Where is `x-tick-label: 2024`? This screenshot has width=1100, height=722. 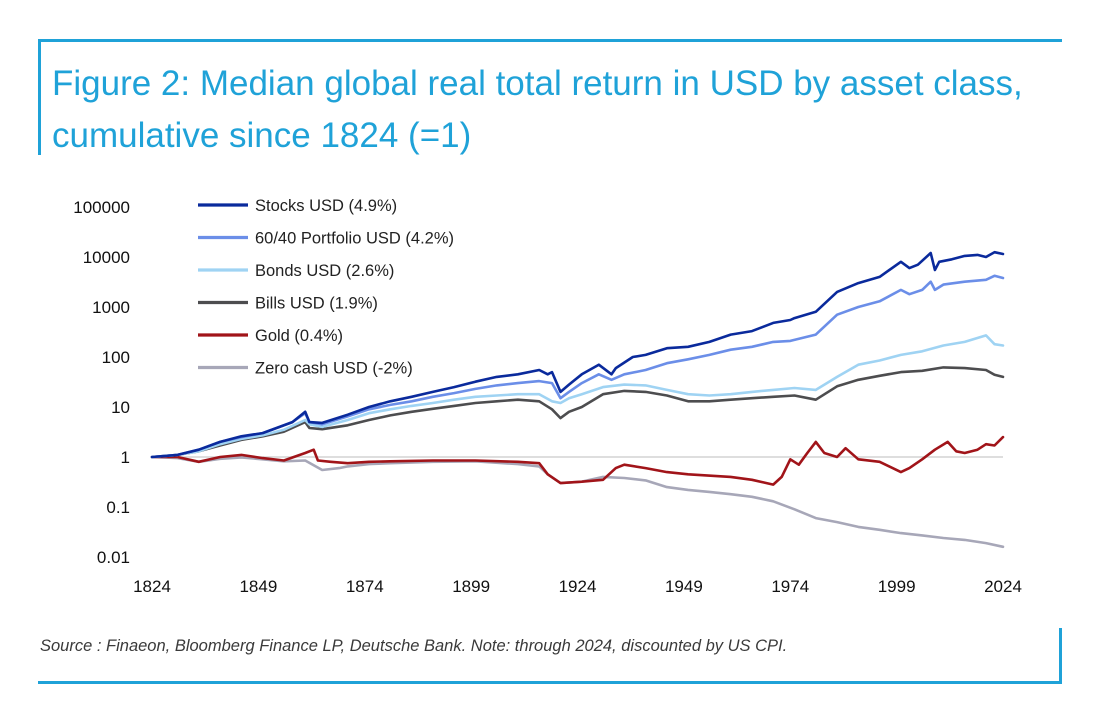 x-tick-label: 2024 is located at coordinates (1003, 586).